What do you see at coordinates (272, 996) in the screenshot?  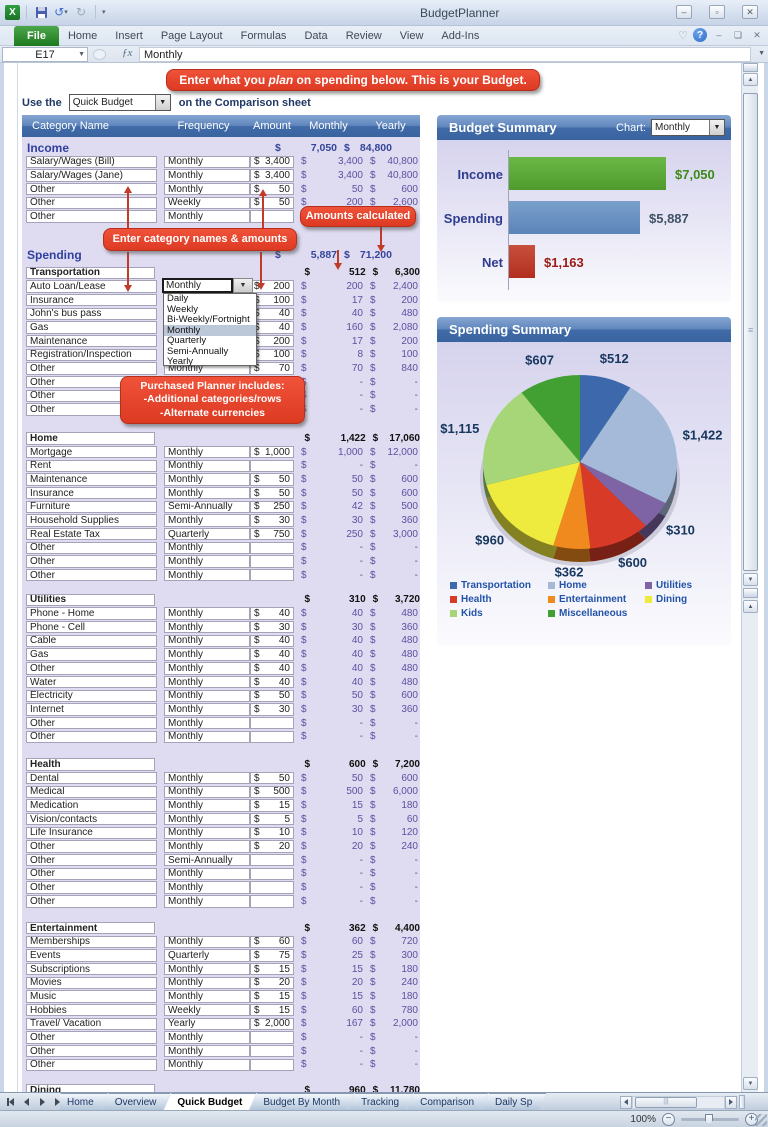 I see `amount-cell: $15` at bounding box center [272, 996].